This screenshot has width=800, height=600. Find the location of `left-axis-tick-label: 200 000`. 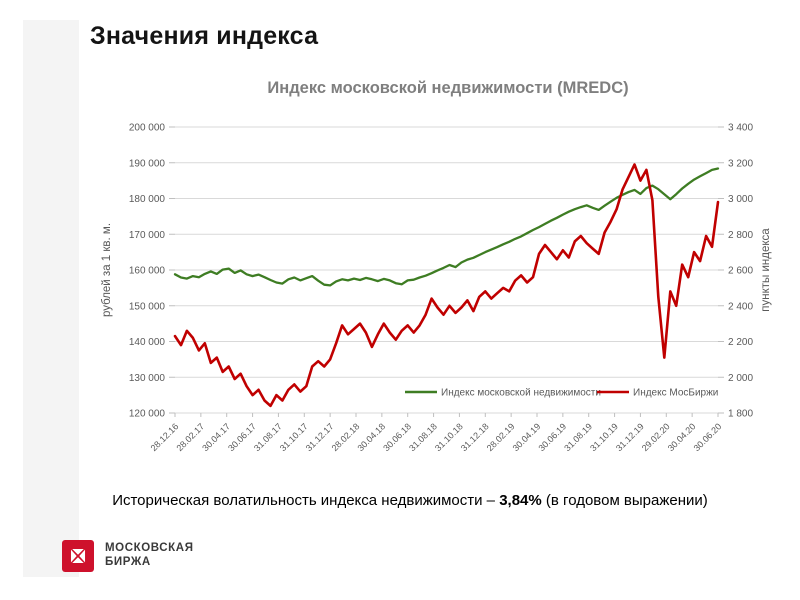

left-axis-tick-label: 200 000 is located at coordinates (147, 128).